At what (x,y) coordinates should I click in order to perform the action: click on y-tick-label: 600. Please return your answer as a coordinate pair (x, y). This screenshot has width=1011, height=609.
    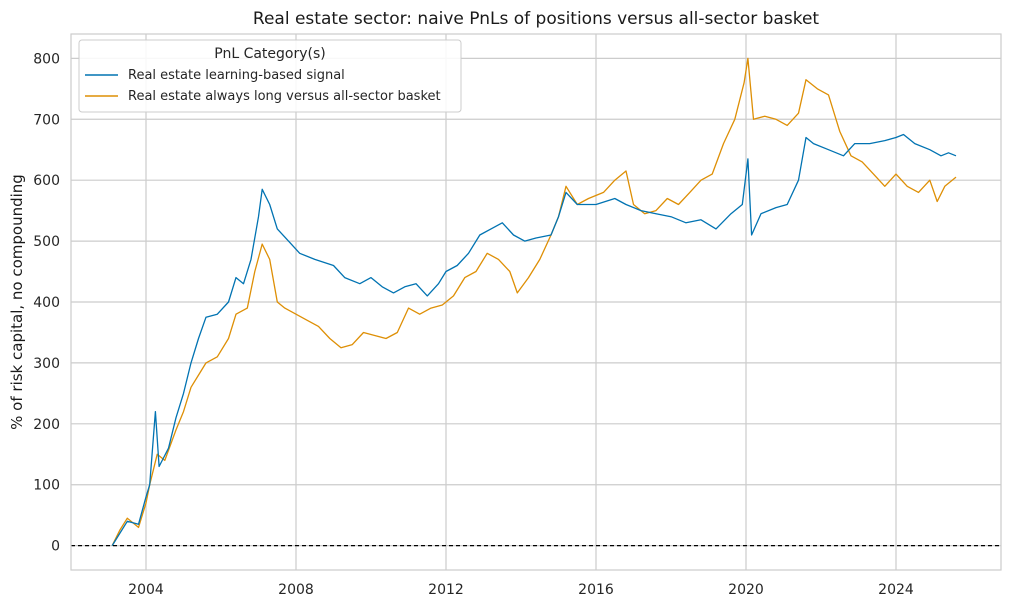
    Looking at the image, I should click on (46, 181).